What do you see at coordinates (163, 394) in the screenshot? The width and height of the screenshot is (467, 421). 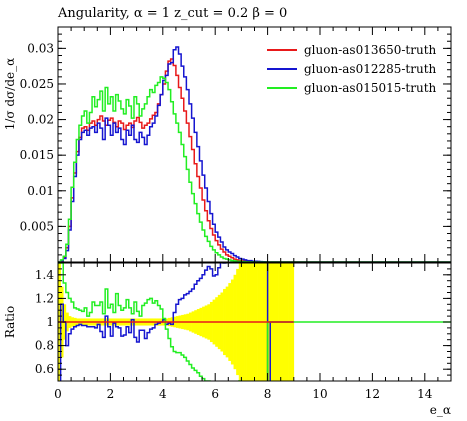 I see `x-tick-label: 4` at bounding box center [163, 394].